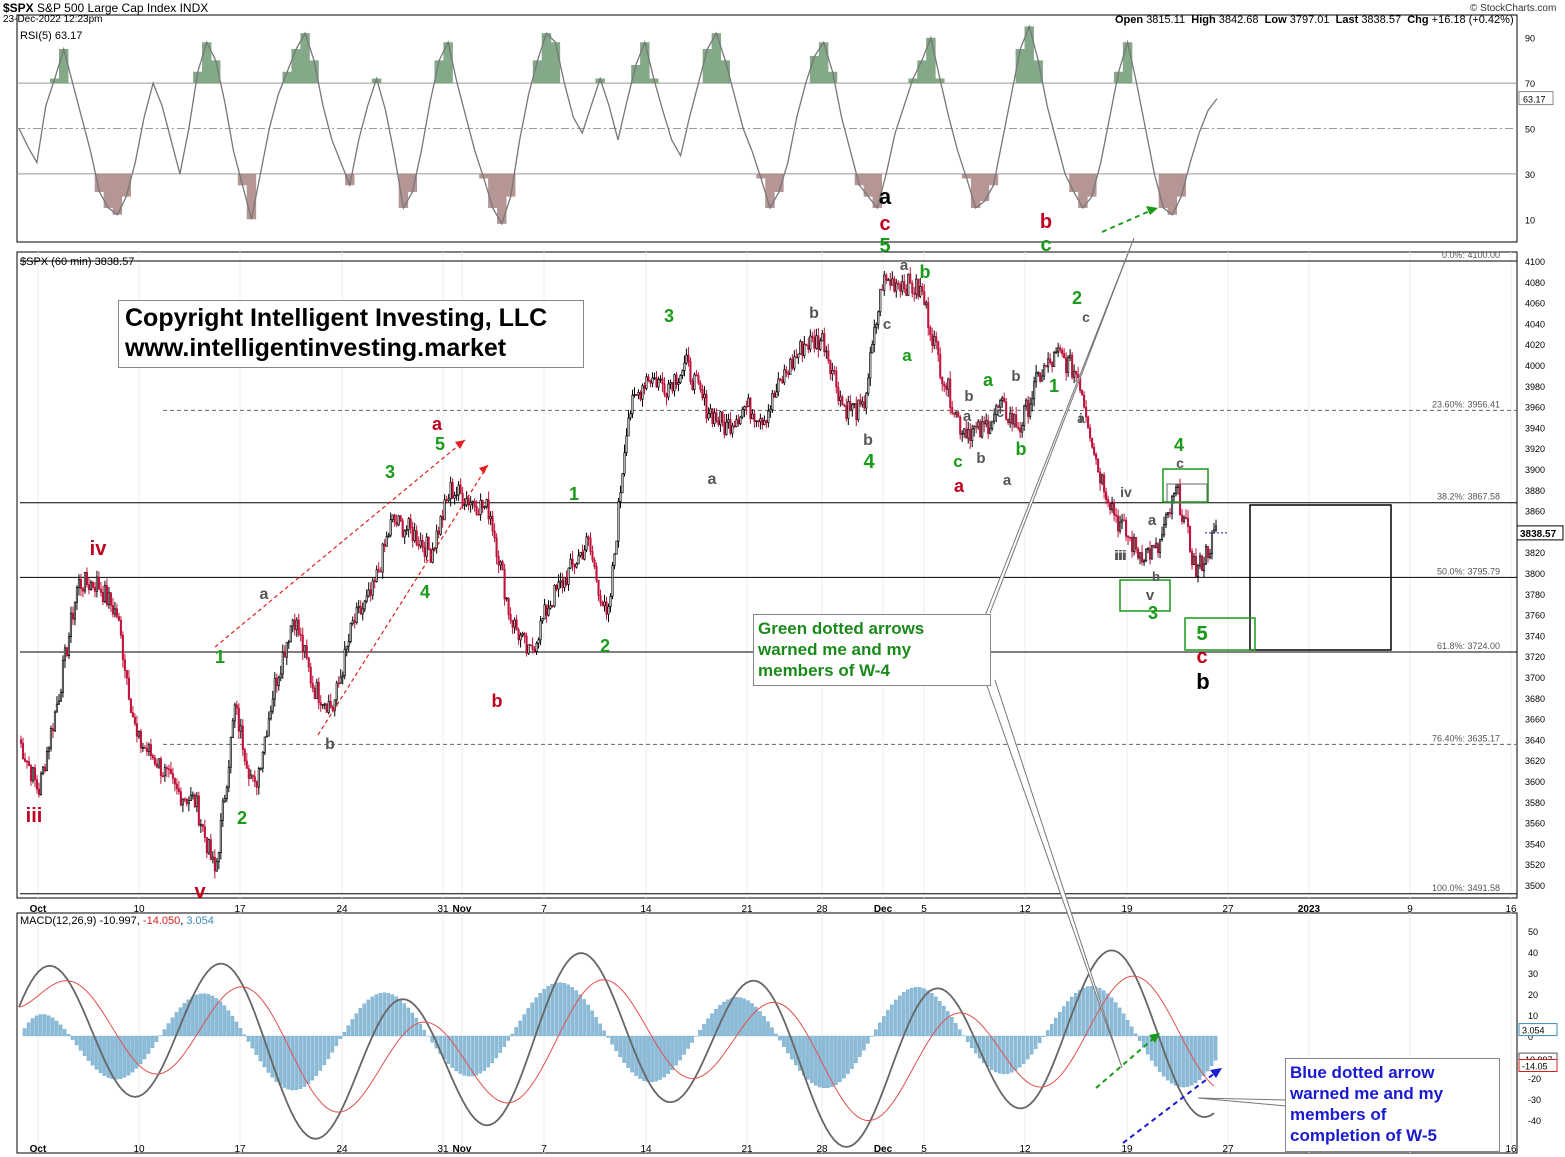  What do you see at coordinates (1535, 1067) in the screenshot?
I see `macd-last-value: -14.05` at bounding box center [1535, 1067].